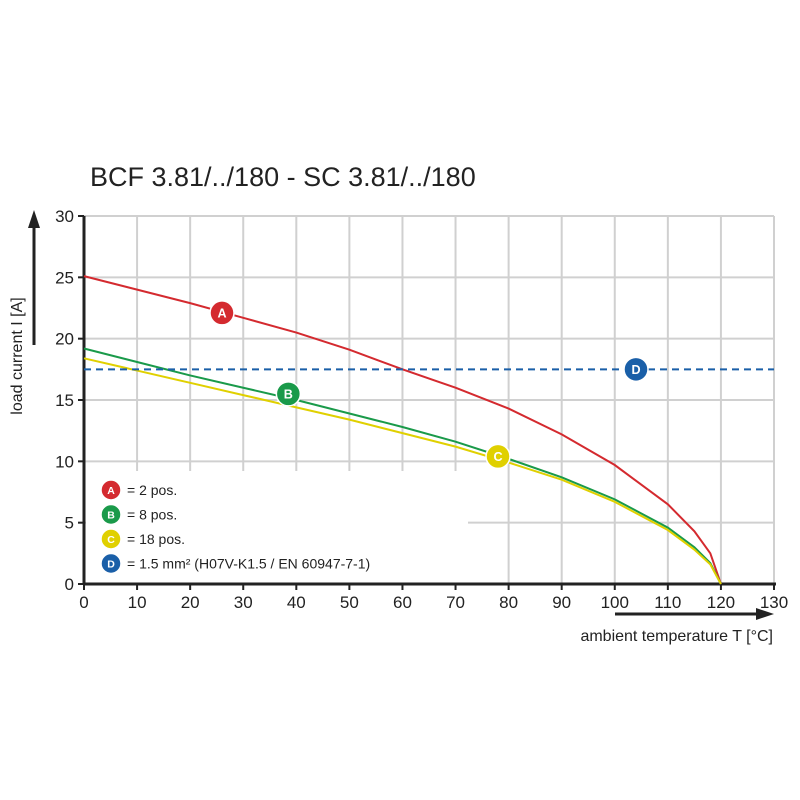  I want to click on x-tick-label: 80, so click(508, 602).